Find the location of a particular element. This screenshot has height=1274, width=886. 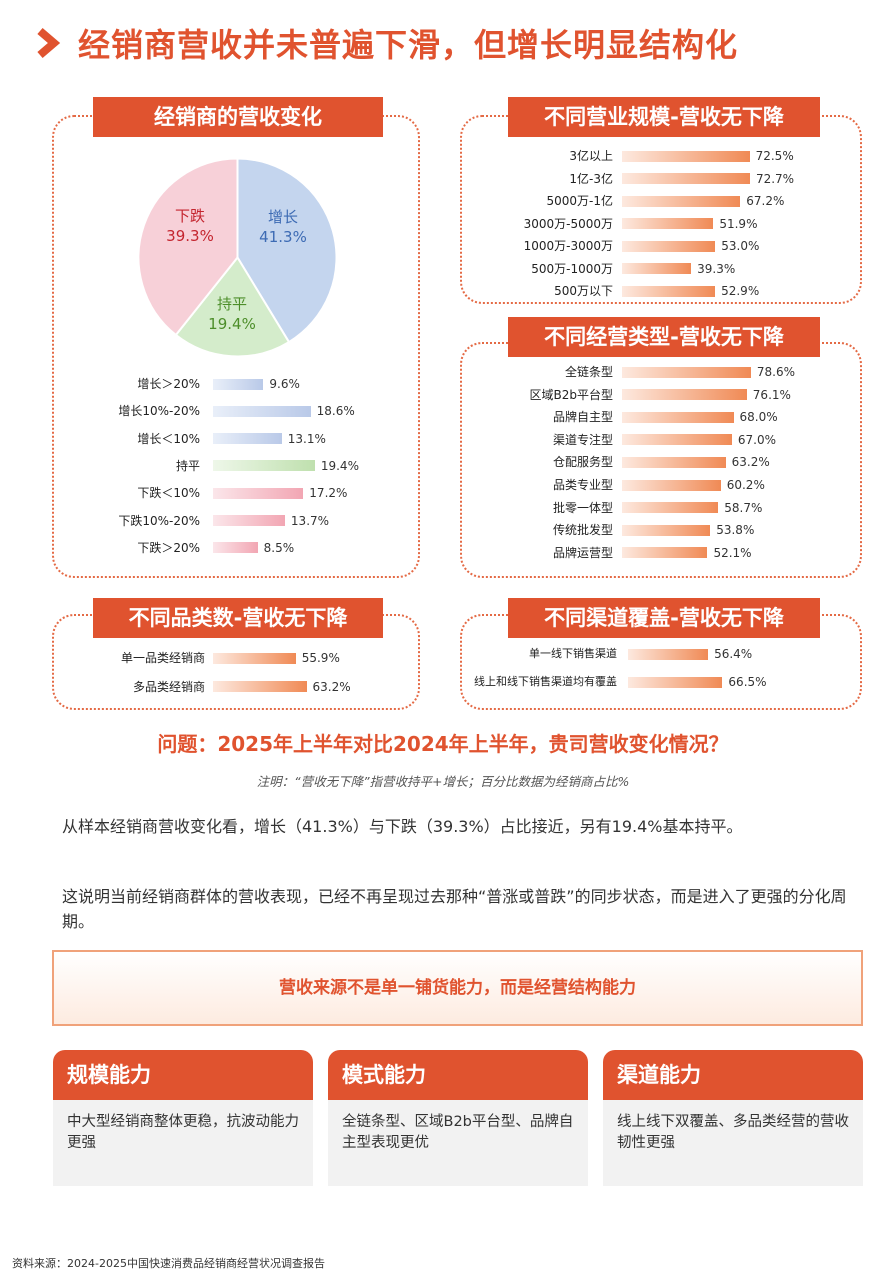

type-value: 78.6% is located at coordinates (776, 372).